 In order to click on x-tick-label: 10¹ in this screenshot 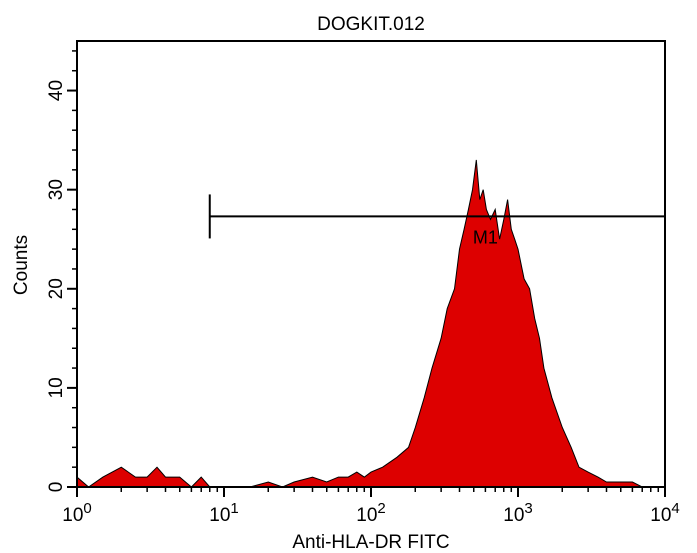, I will do `click(223, 513)`.